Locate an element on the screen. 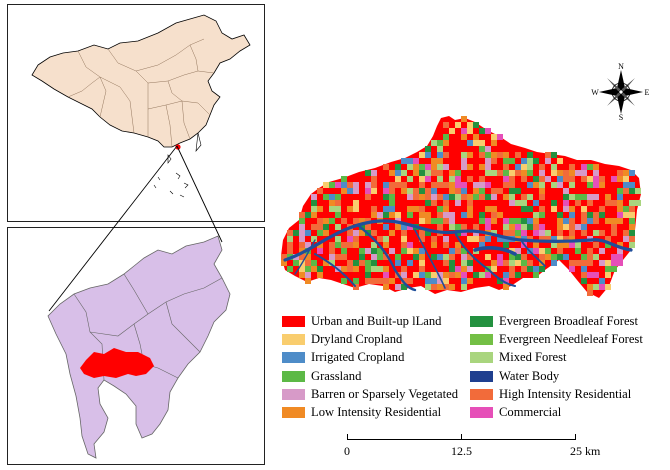  legend-label: Barren or Sparsely Vegetated is located at coordinates (384, 394).